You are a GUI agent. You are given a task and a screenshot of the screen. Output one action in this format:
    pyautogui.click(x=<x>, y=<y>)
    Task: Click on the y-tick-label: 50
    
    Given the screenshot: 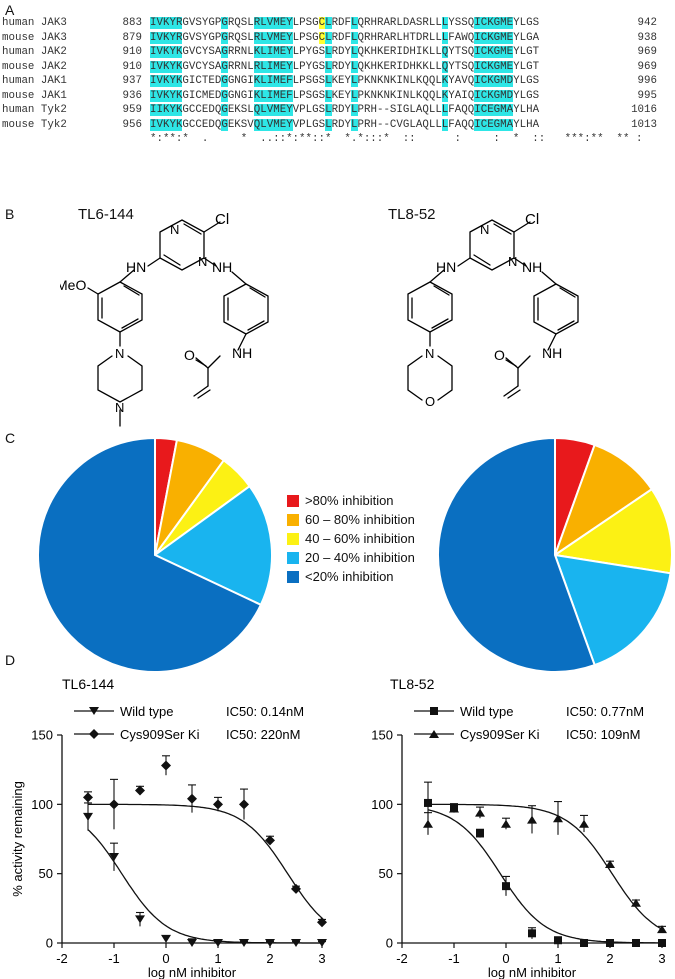 What is the action you would take?
    pyautogui.click(x=46, y=873)
    